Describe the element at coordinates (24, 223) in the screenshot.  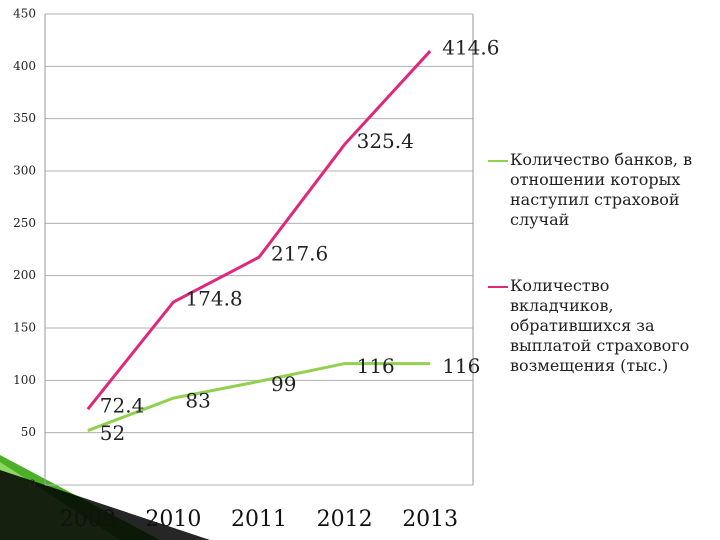
I see `y-tick-label: 250` at that location.